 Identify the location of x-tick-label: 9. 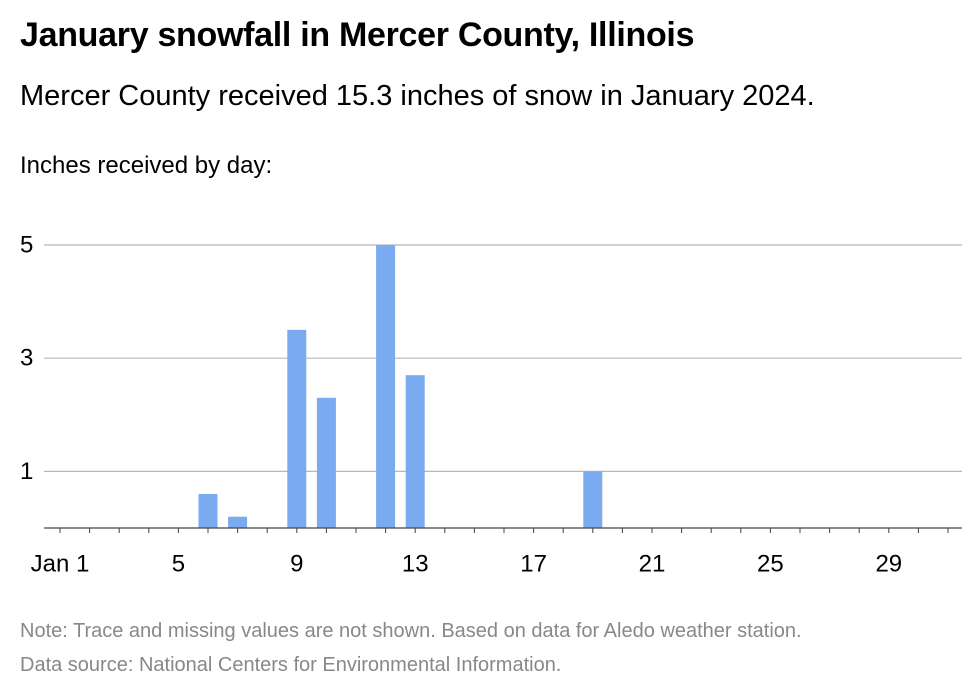
(296, 563).